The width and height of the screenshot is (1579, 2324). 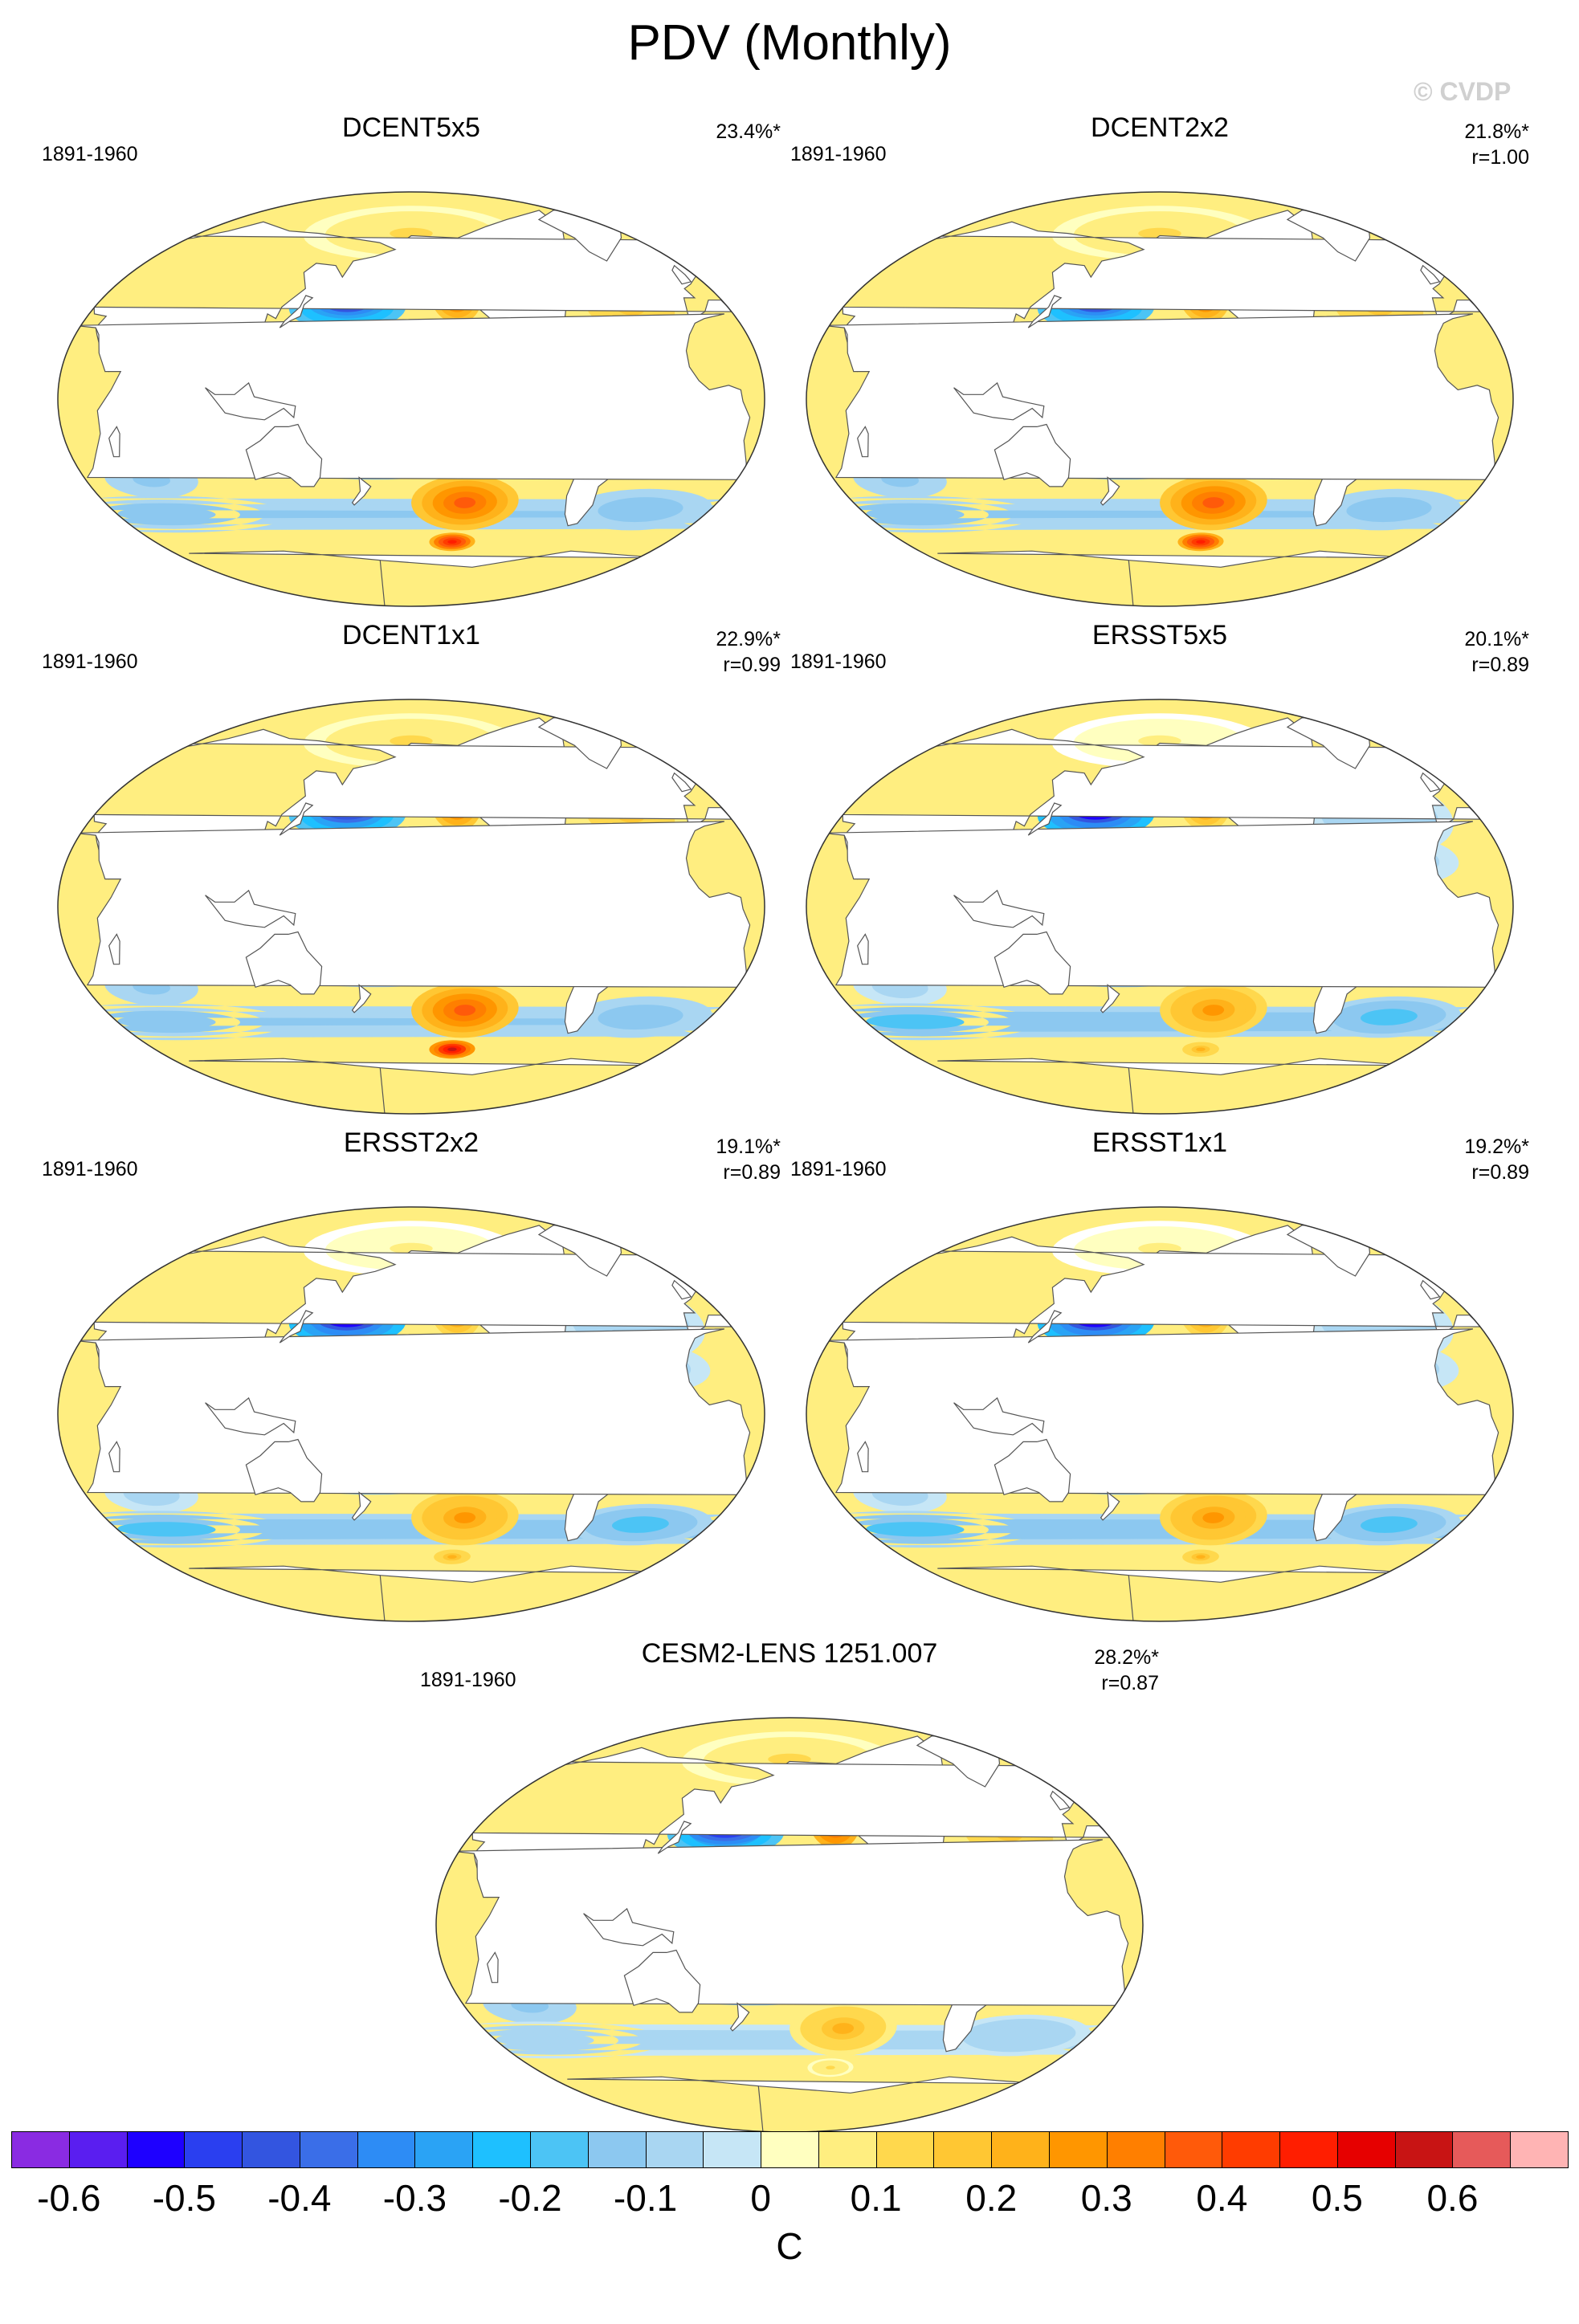 I want to click on panel-pct: 21.8%*, so click(x=1496, y=131).